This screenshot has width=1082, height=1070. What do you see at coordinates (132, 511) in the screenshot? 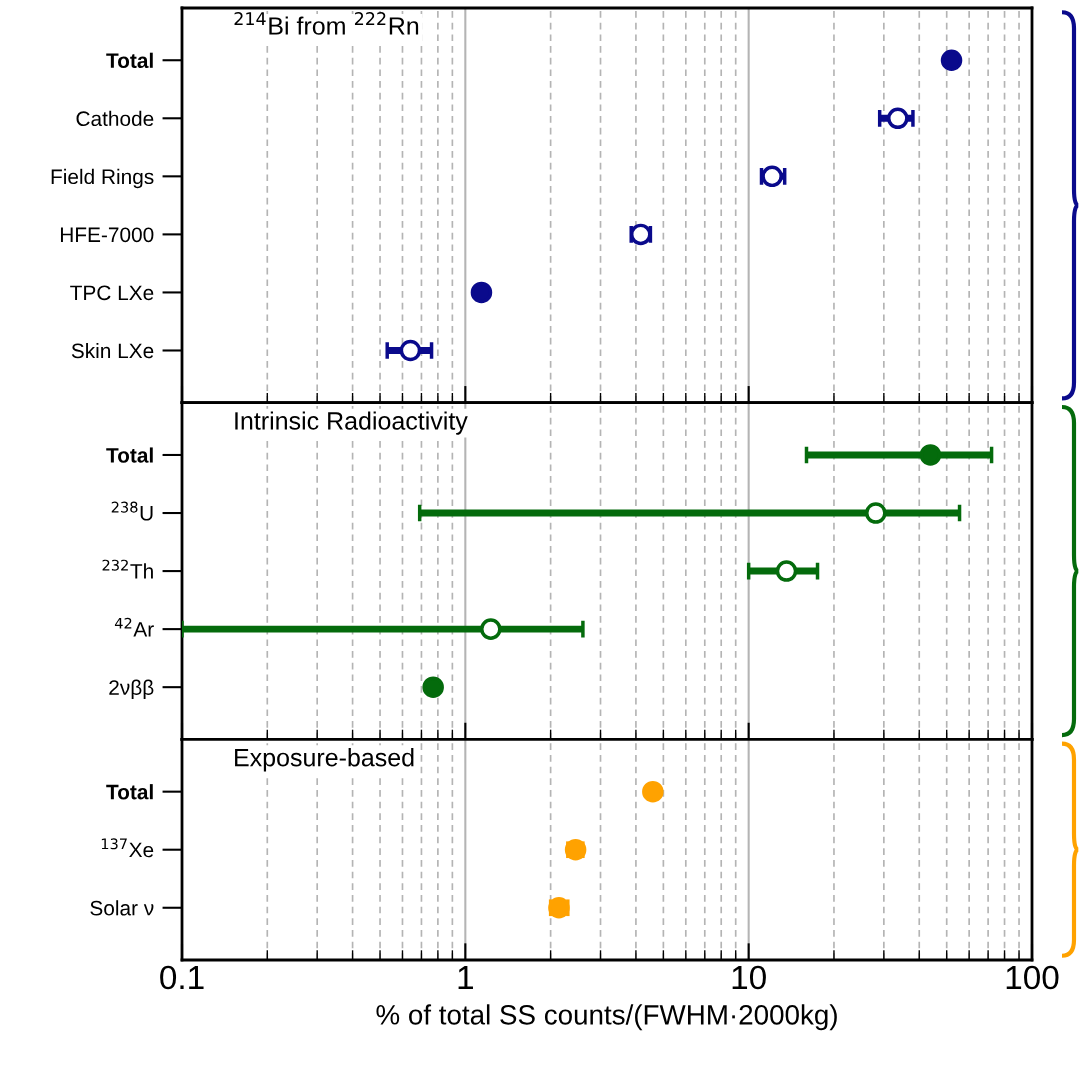
I see `y-tick-label: $^{238}$U` at bounding box center [132, 511].